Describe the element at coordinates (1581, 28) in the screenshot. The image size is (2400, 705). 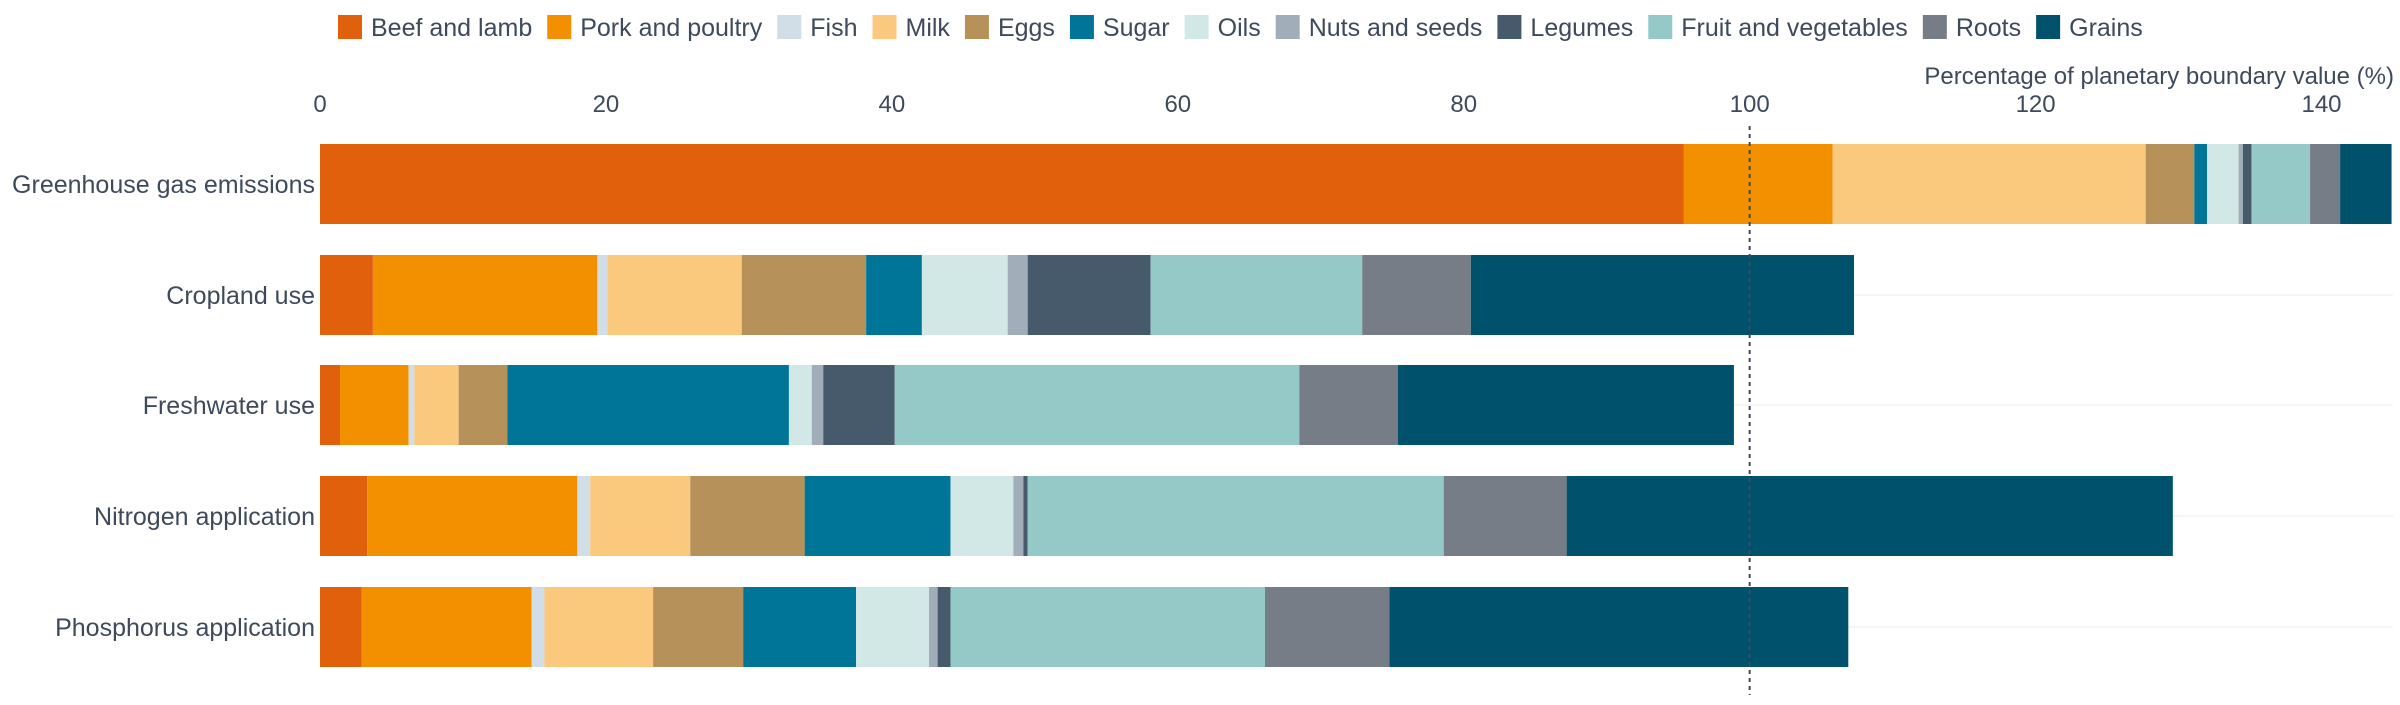
I see `legend-label: Legumes` at that location.